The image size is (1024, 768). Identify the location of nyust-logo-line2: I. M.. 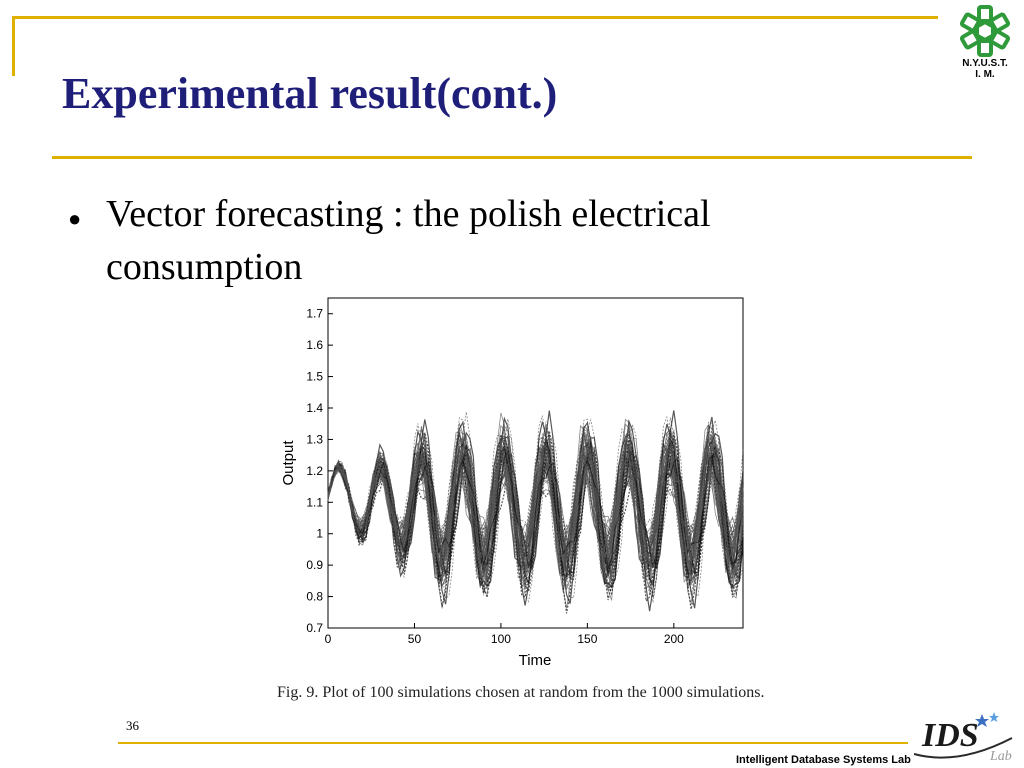
(985, 74).